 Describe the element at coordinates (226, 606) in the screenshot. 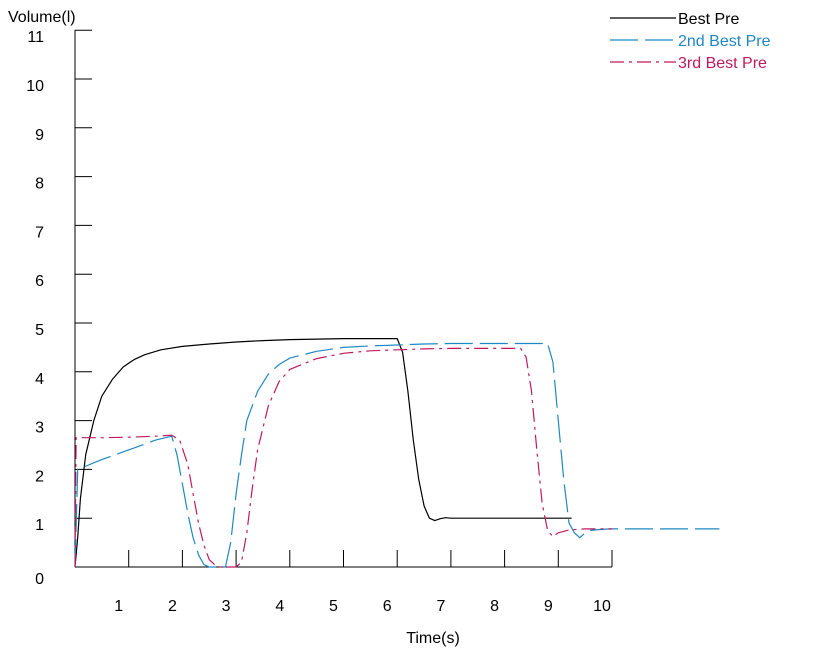

I see `x-tick-label: 3` at that location.